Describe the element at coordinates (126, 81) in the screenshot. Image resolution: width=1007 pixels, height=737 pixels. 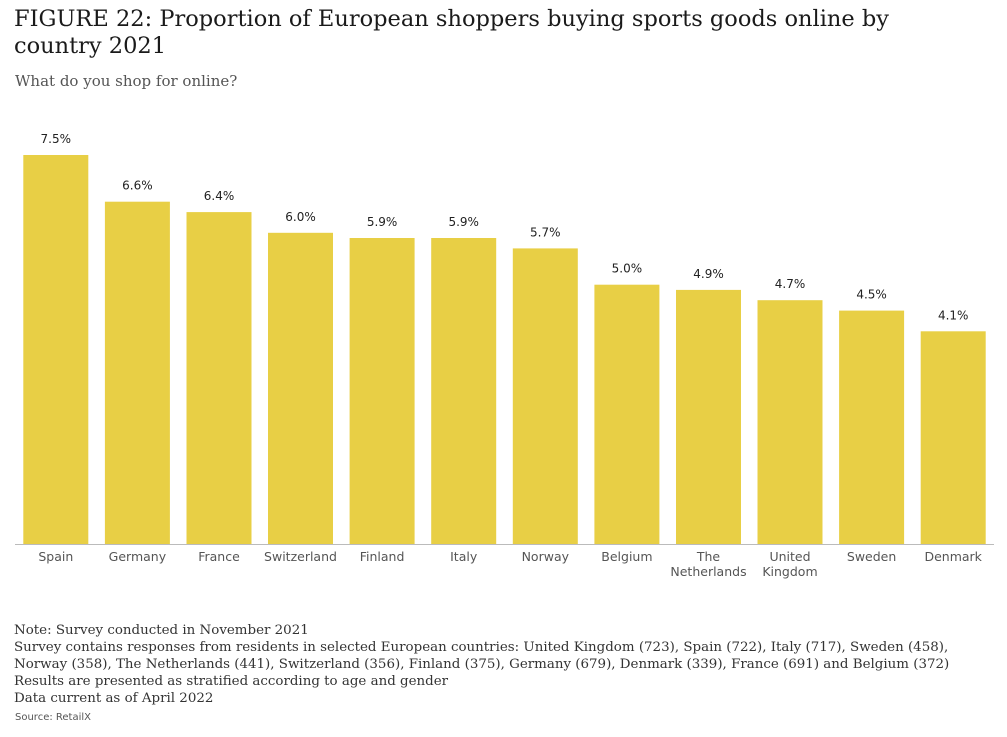
I see `chart-subtitle: What do you shop for online?` at that location.